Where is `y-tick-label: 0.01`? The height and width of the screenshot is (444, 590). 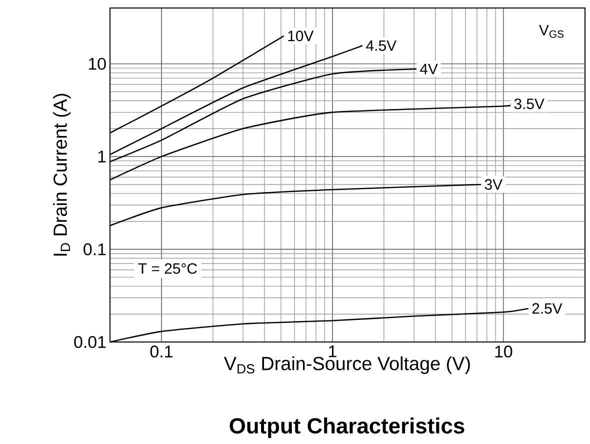
y-tick-label: 0.01 is located at coordinates (90, 342).